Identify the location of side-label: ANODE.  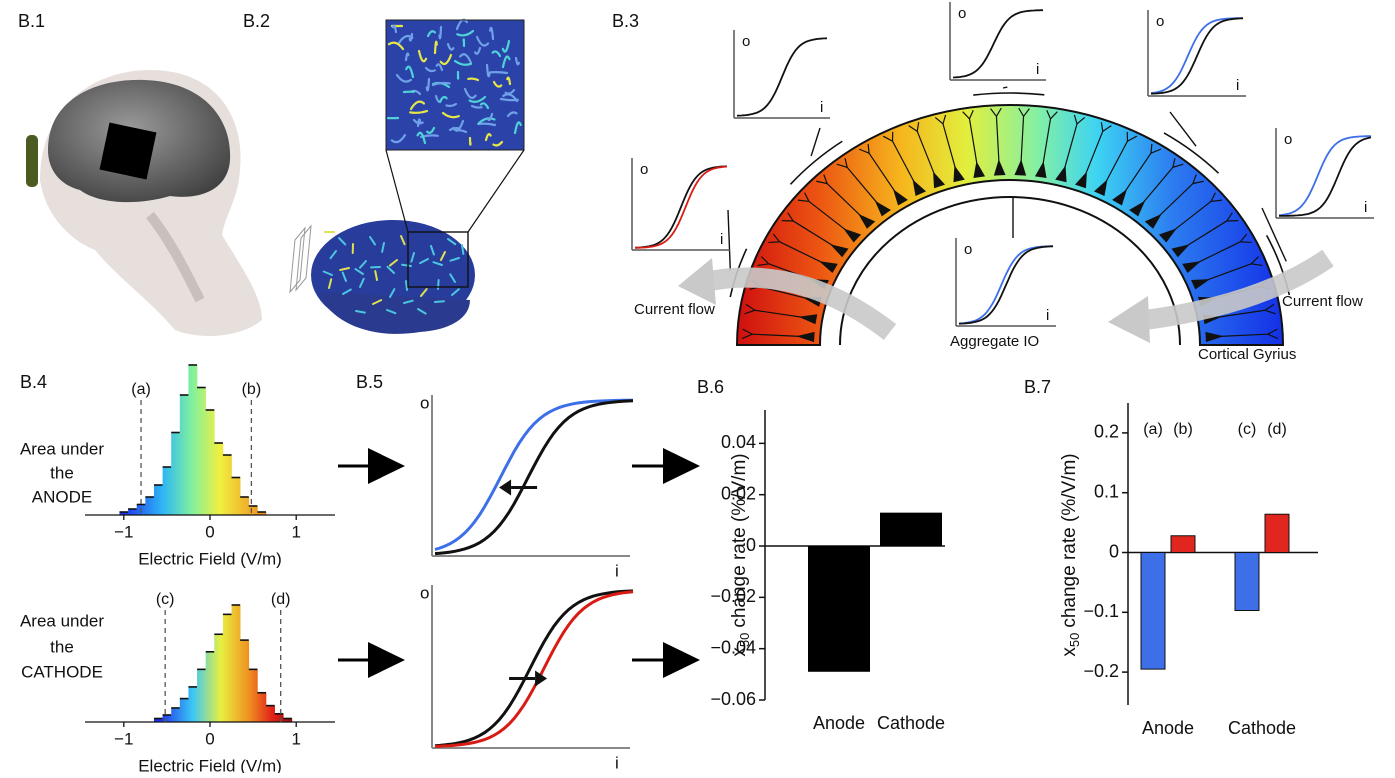
(62, 496).